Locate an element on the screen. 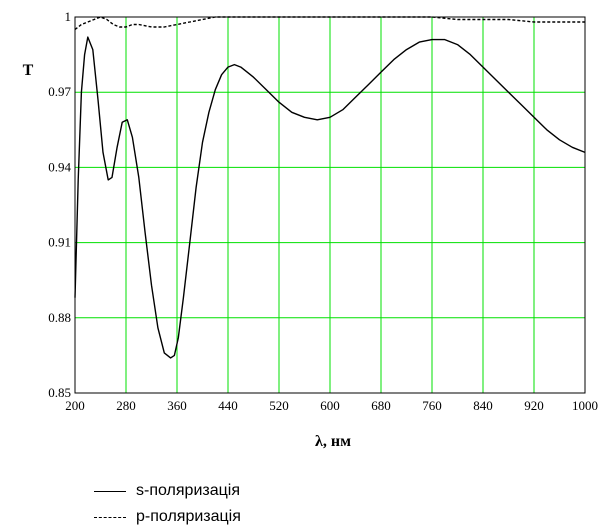  x-tick-label: 200 is located at coordinates (75, 405).